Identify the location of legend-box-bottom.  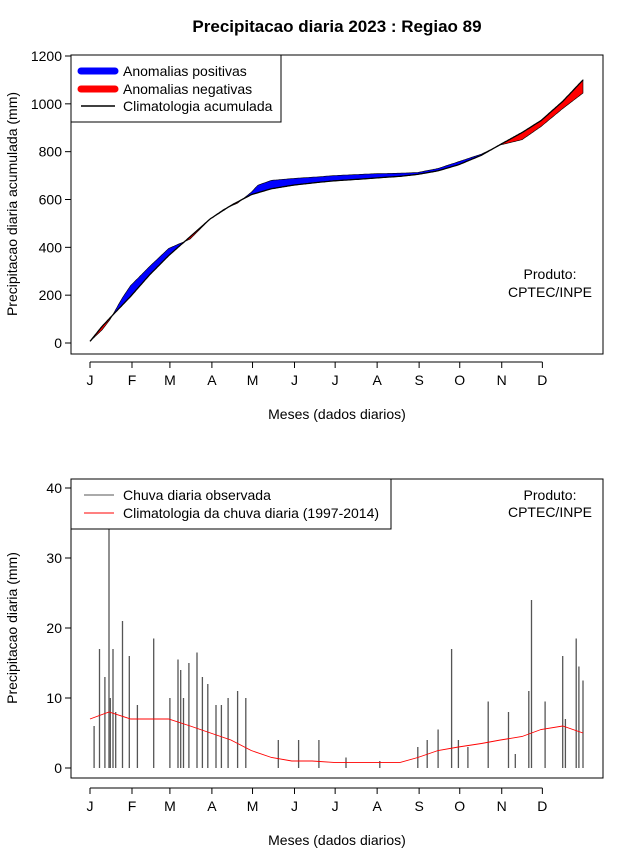
(231, 504).